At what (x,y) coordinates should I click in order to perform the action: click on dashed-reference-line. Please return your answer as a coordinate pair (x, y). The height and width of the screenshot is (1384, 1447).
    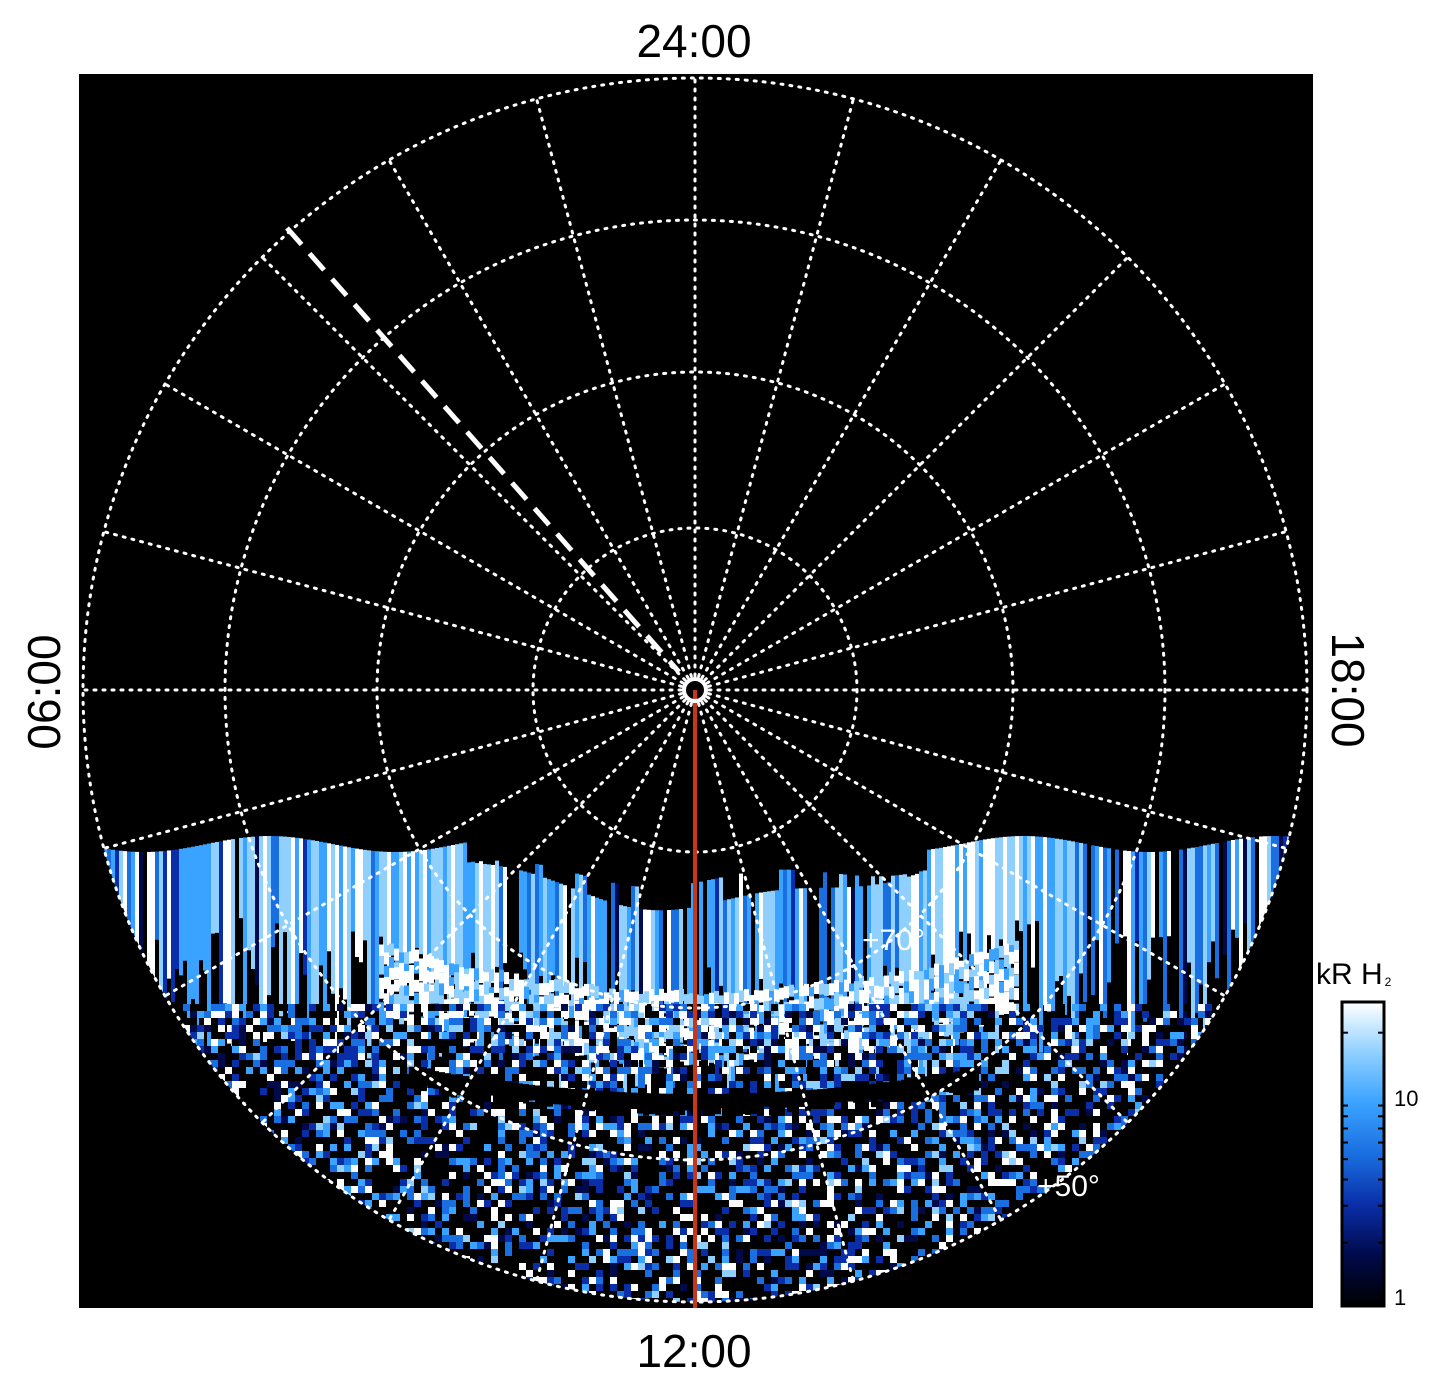
    Looking at the image, I should click on (483, 450).